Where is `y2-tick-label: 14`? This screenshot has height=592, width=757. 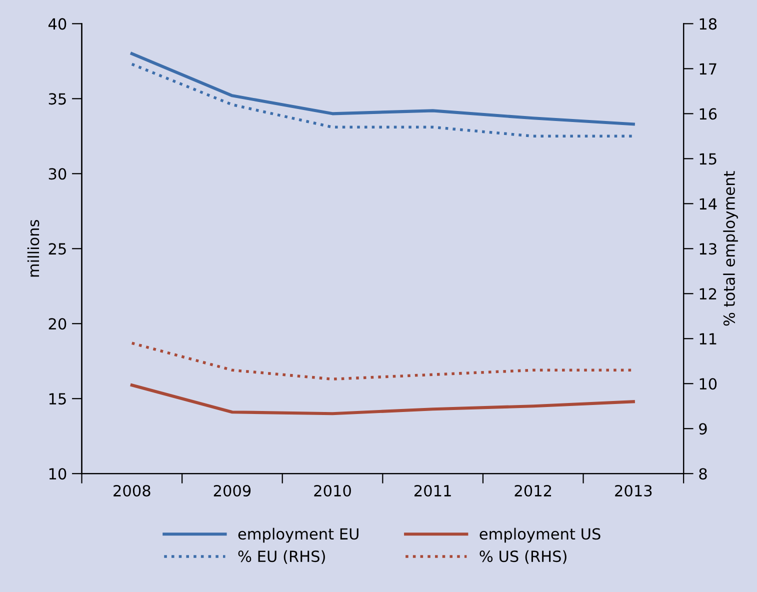
y2-tick-label: 14 is located at coordinates (708, 204).